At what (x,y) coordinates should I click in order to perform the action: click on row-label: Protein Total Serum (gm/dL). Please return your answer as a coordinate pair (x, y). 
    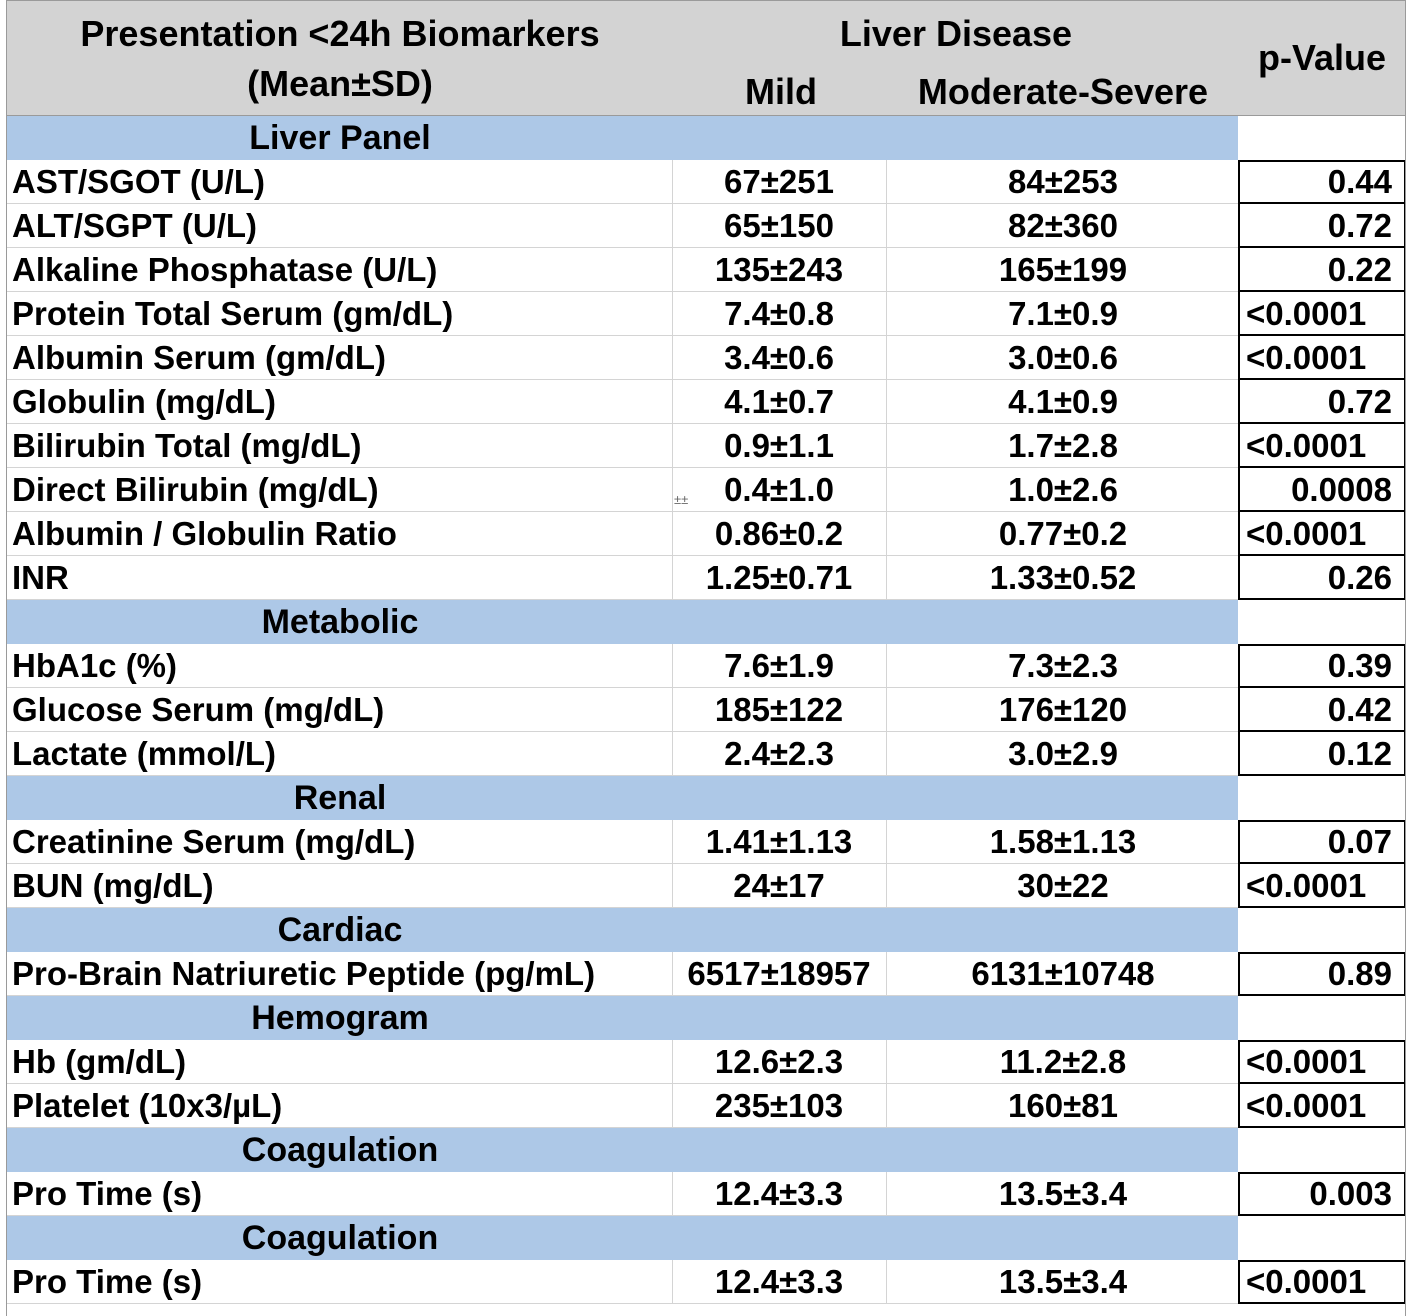
    Looking at the image, I should click on (233, 313).